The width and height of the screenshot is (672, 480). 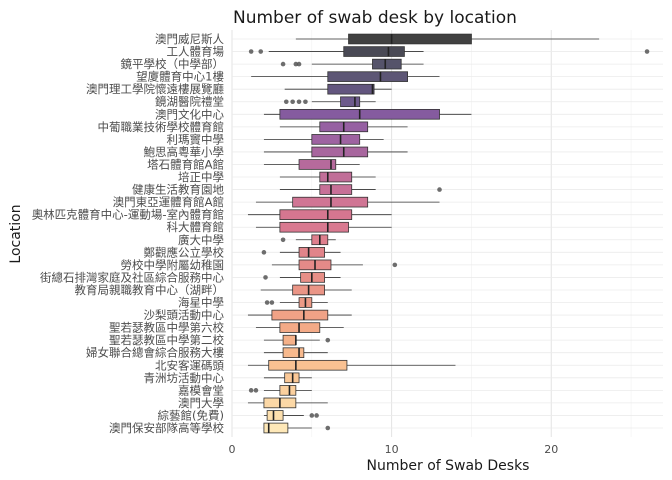 I want to click on y-tick-label: 科大體育館, so click(x=196, y=227).